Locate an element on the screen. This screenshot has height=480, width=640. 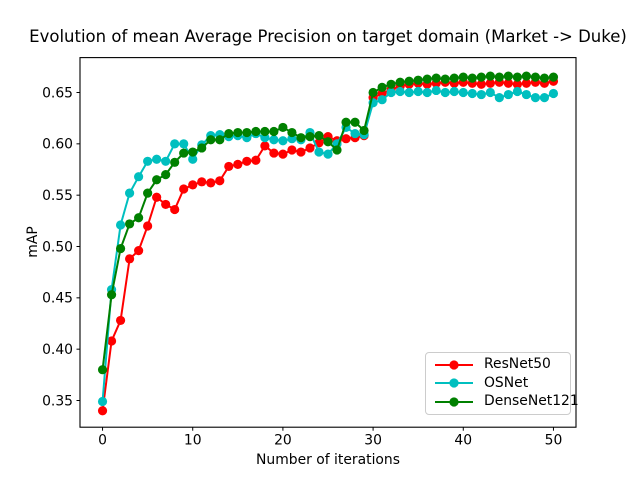
legend-entry-densenet121: DenseNet121 is located at coordinates (506, 401).